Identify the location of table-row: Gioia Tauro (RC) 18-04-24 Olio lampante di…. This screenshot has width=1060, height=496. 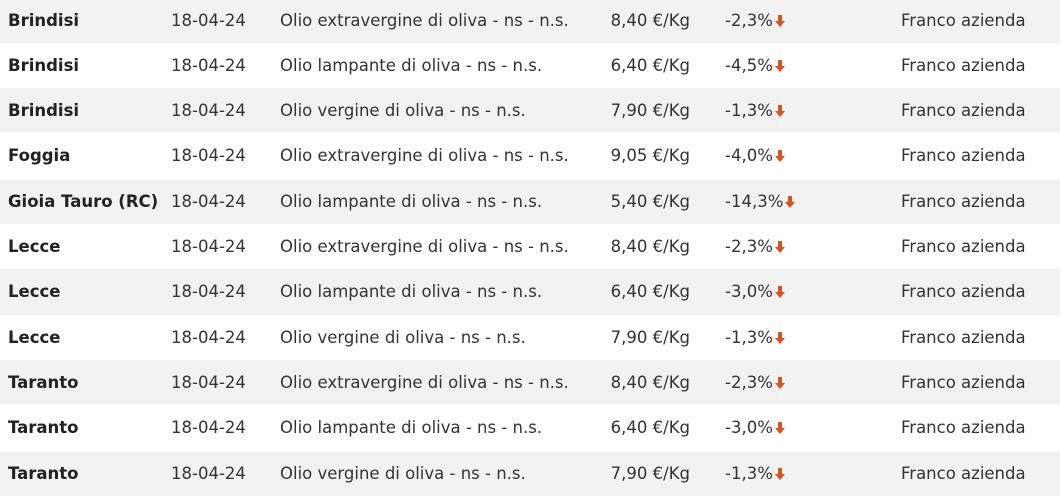
(530, 201).